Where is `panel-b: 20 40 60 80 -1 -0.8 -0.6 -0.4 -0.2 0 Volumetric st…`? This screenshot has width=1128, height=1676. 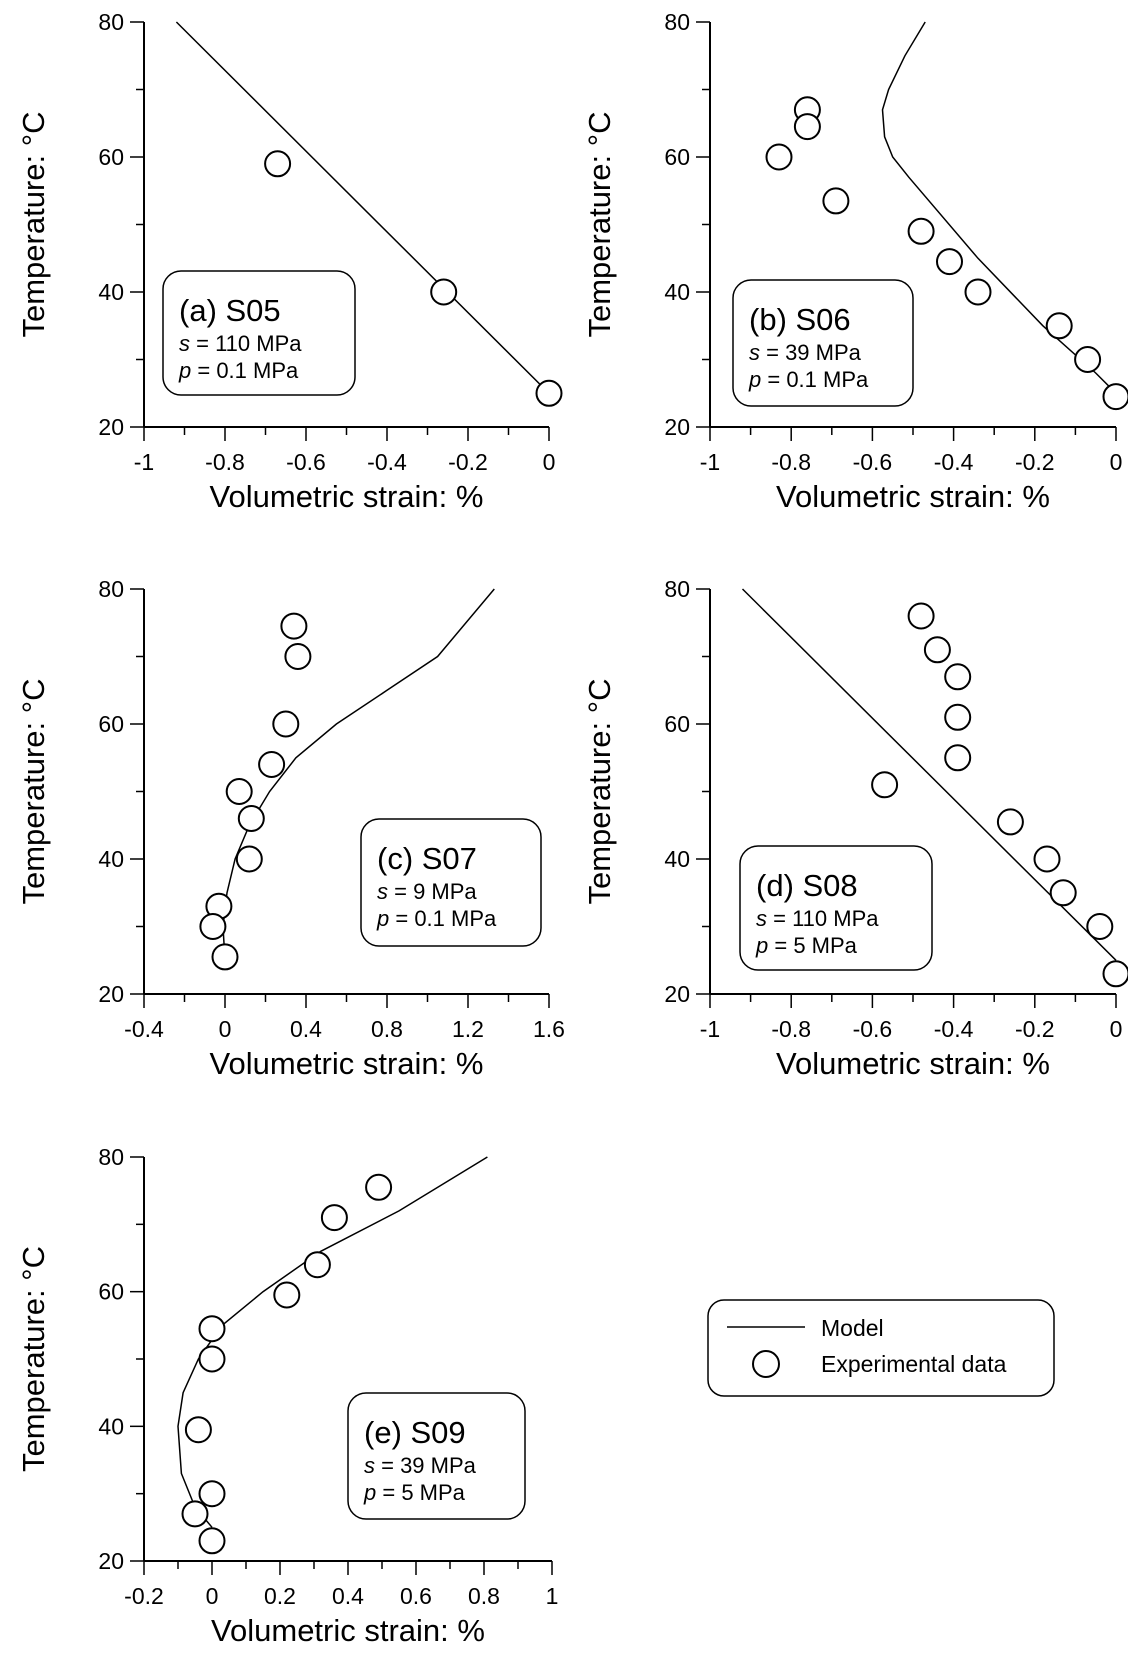 panel-b: 20 40 60 80 -1 -0.8 -0.6 -0.4 -0.2 0 Volumetric st… is located at coordinates (855, 261).